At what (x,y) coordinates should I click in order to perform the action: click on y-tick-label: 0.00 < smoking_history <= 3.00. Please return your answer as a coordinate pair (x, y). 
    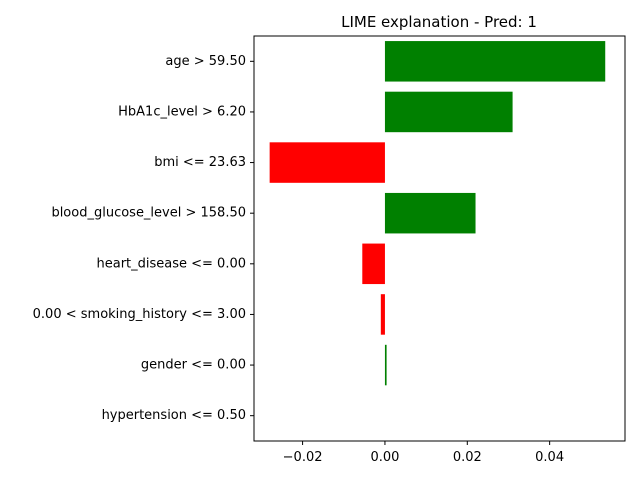
    Looking at the image, I should click on (139, 314).